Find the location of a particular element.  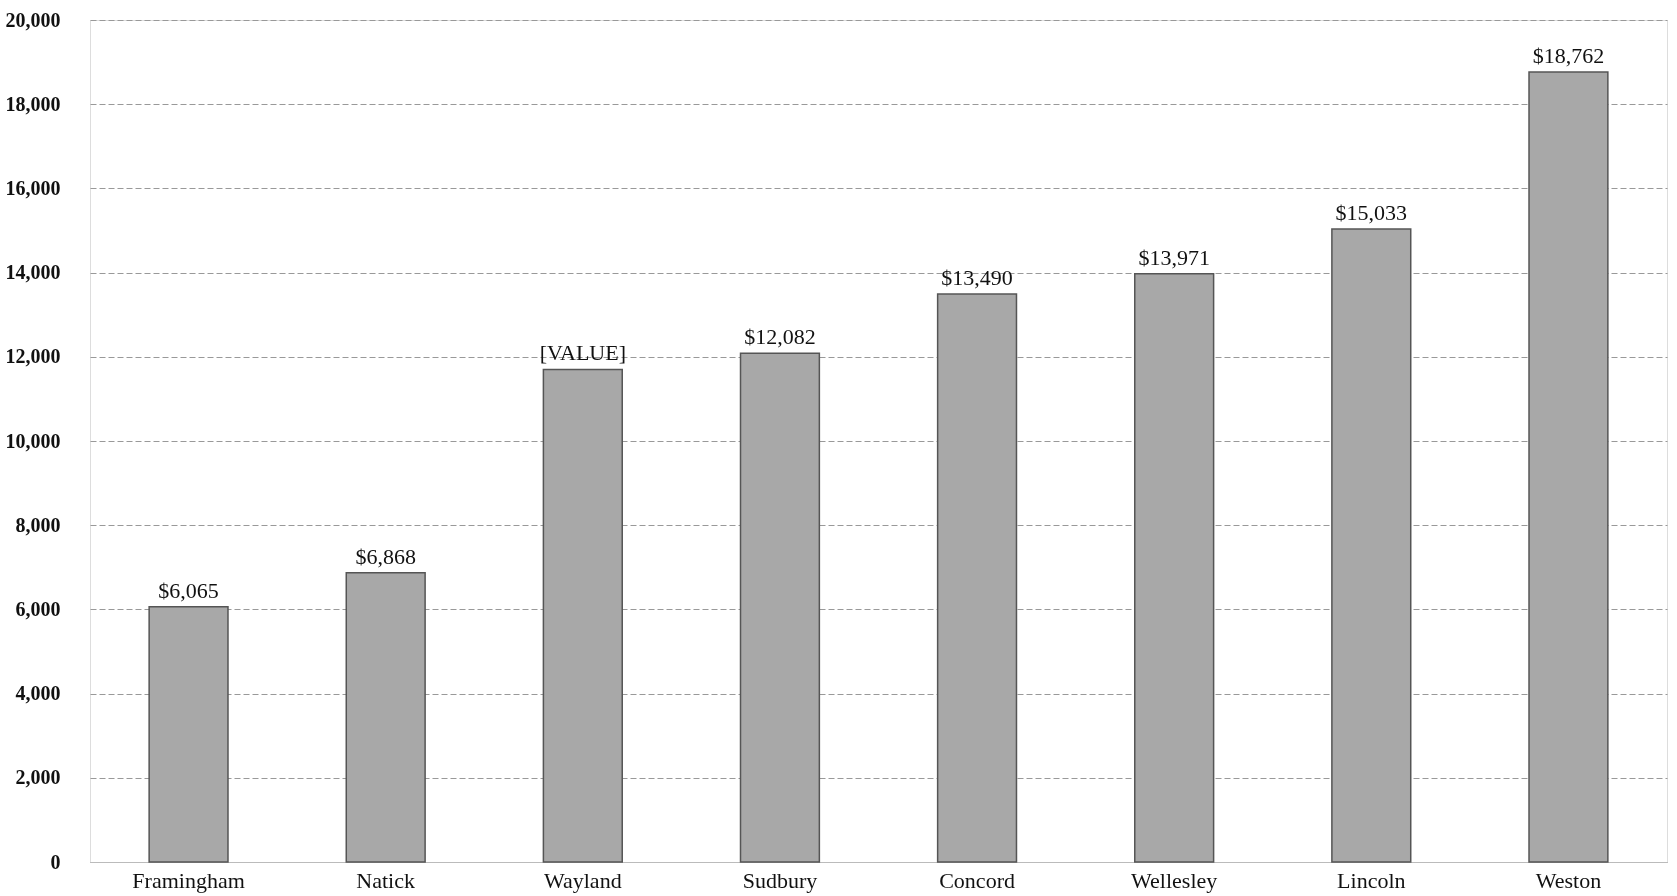

x-tick-label: Natick is located at coordinates (386, 880).